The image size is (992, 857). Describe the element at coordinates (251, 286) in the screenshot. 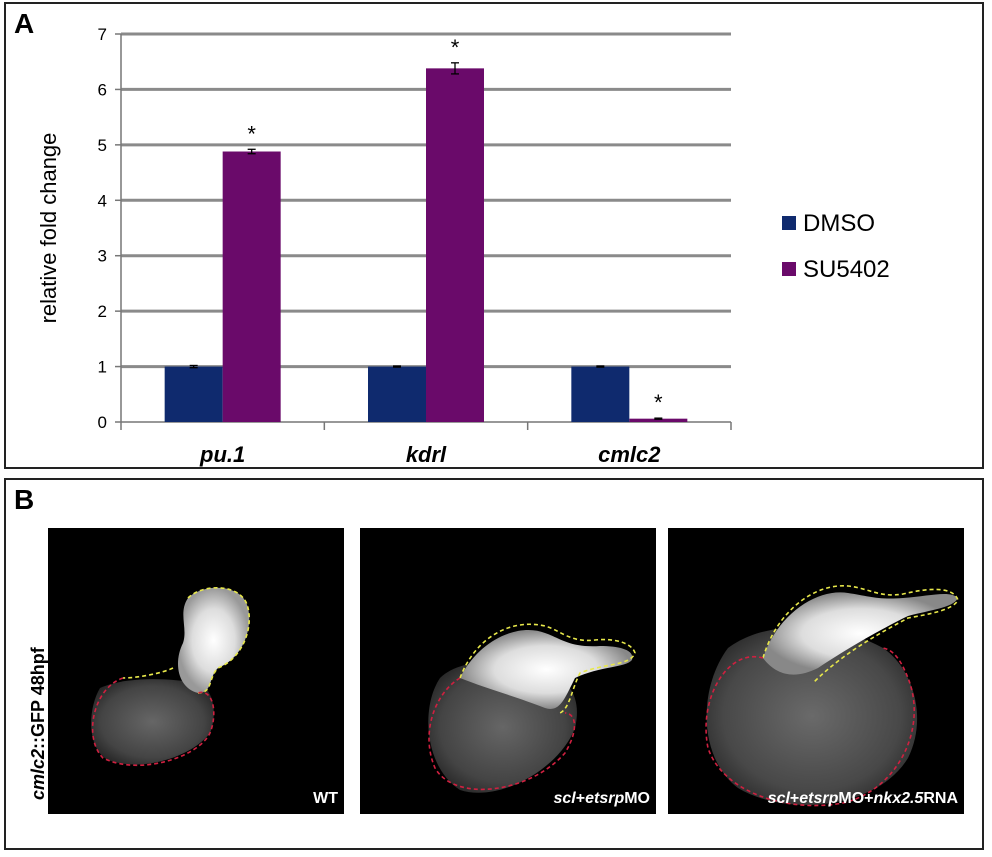

I see `bar-su5402-pu1` at that location.